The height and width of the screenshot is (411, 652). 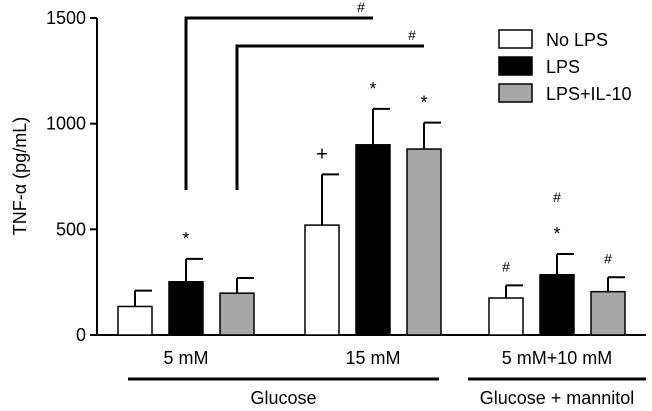 I want to click on y-axis-label: TNF-α (pg/mL), so click(x=20, y=176).